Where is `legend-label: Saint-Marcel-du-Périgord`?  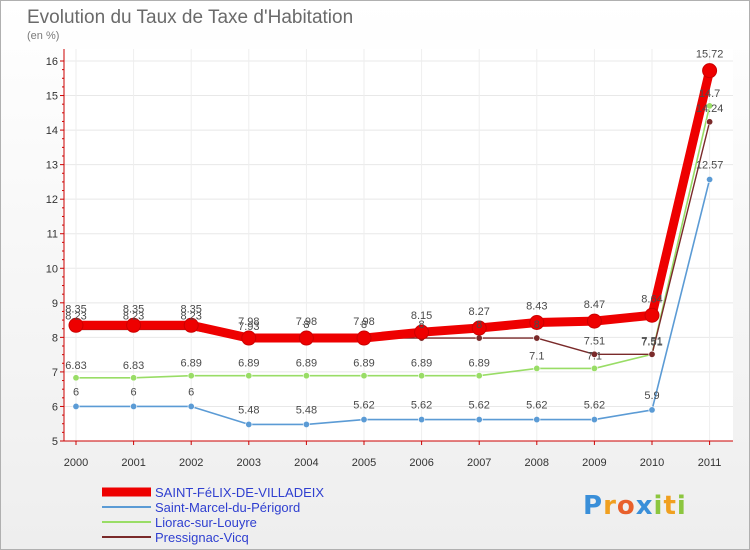
legend-label: Saint-Marcel-du-Périgord is located at coordinates (227, 507).